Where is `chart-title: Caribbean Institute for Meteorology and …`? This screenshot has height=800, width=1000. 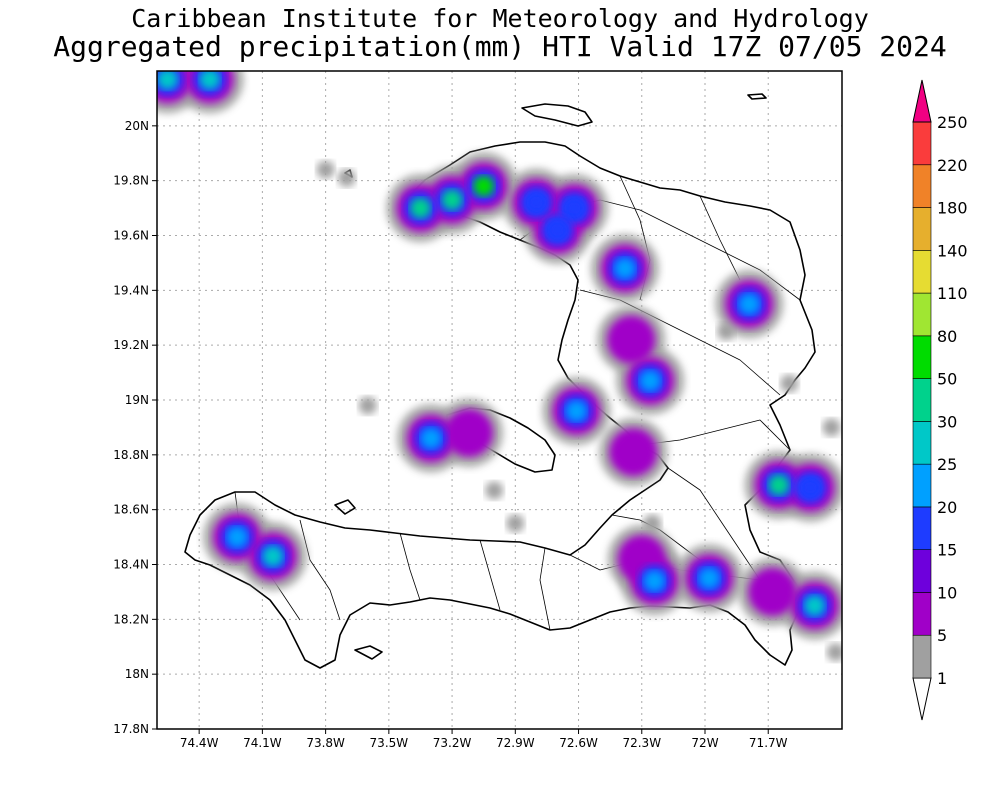 chart-title: Caribbean Institute for Meteorology and … is located at coordinates (500, 18).